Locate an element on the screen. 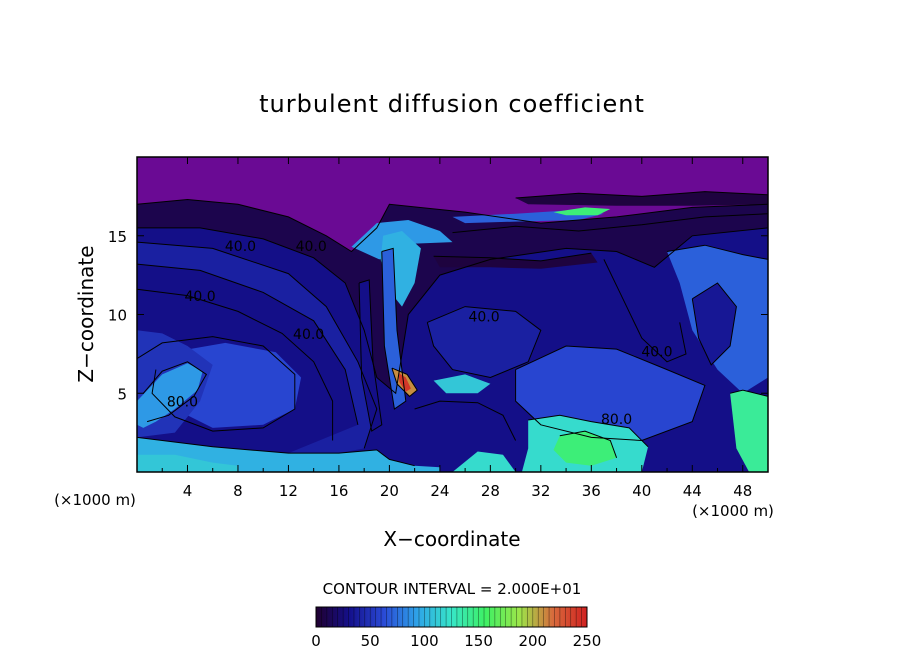 The image size is (904, 654). colorbar-tick-label-3: 150 is located at coordinates (478, 641).